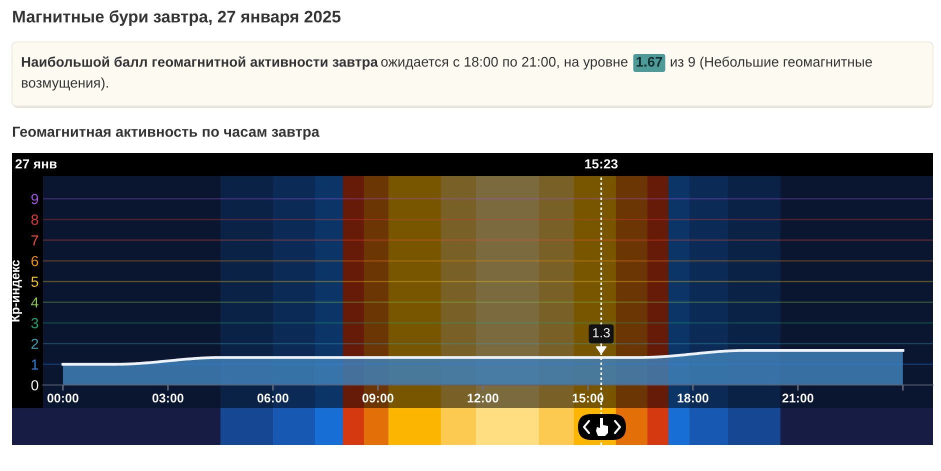 This screenshot has height=471, width=941. What do you see at coordinates (504, 63) in the screenshot?
I see `text: ожидается с 18:00 по 21:00, на уровне` at bounding box center [504, 63].